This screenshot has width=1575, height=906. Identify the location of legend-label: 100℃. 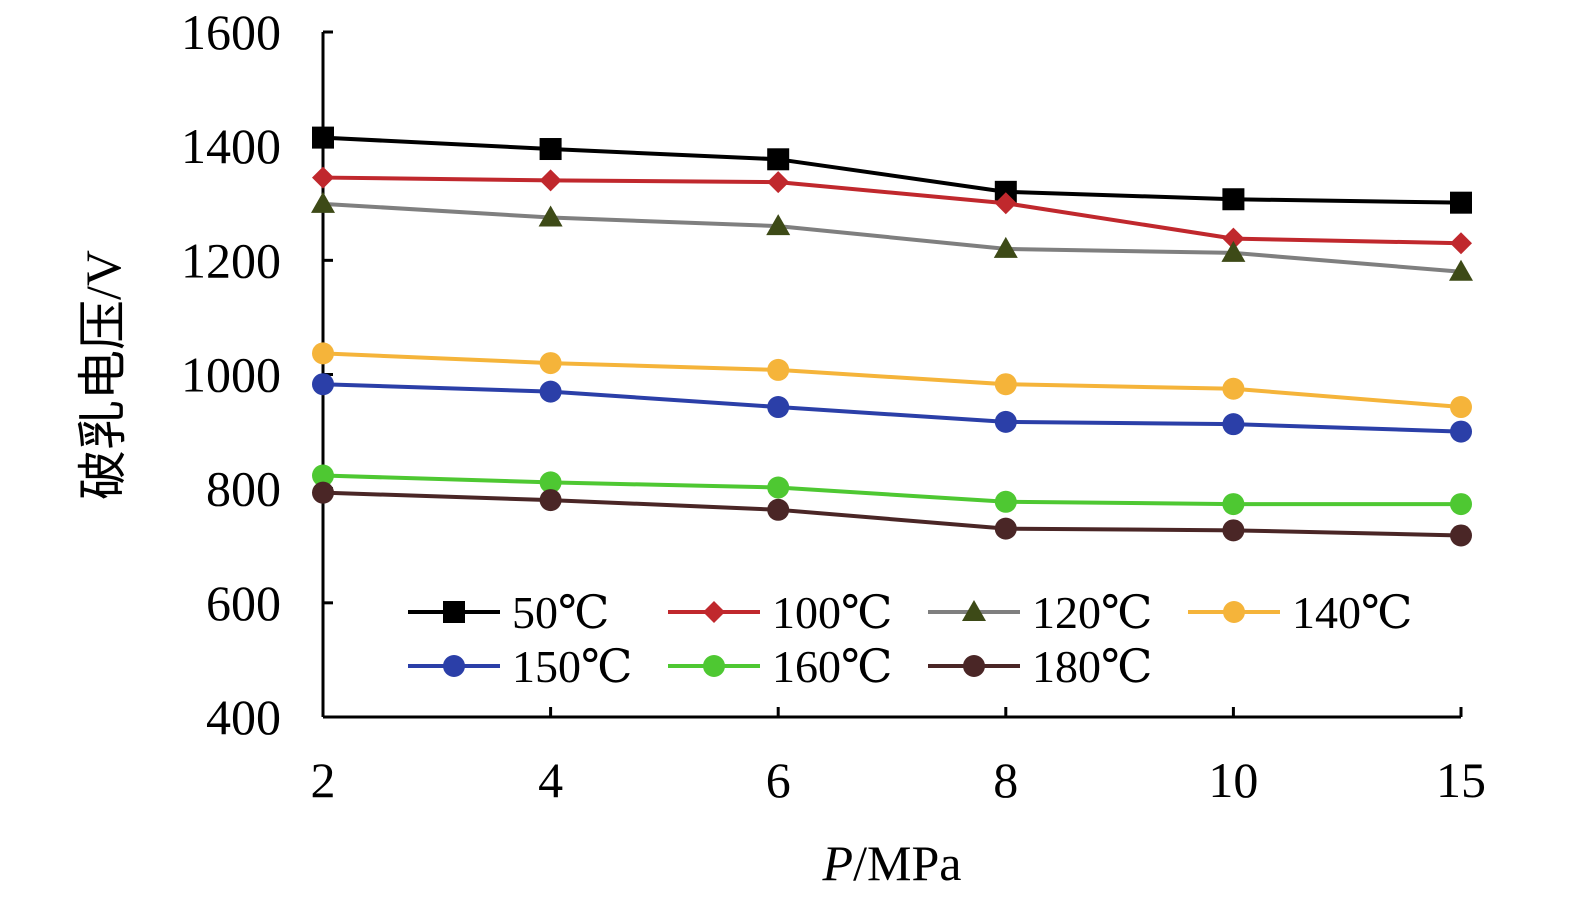
(832, 612).